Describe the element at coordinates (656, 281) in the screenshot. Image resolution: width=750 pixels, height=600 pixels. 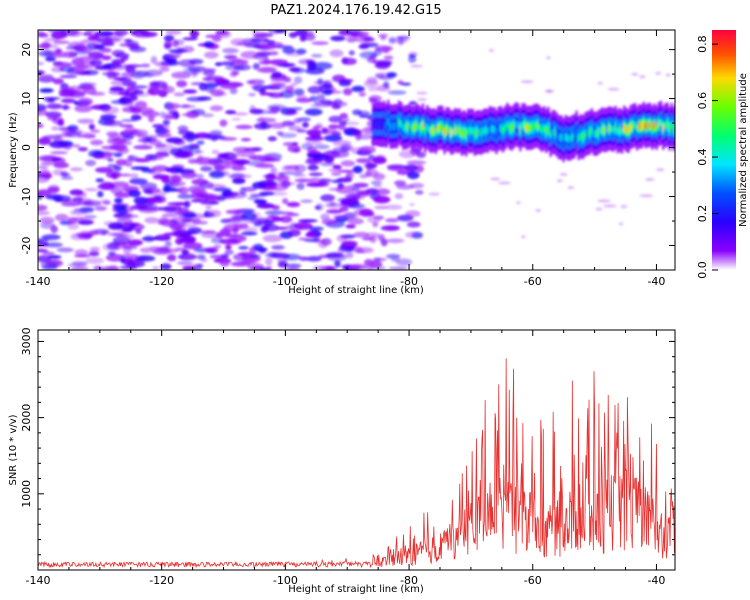
I see `x-tick-label: -40` at that location.